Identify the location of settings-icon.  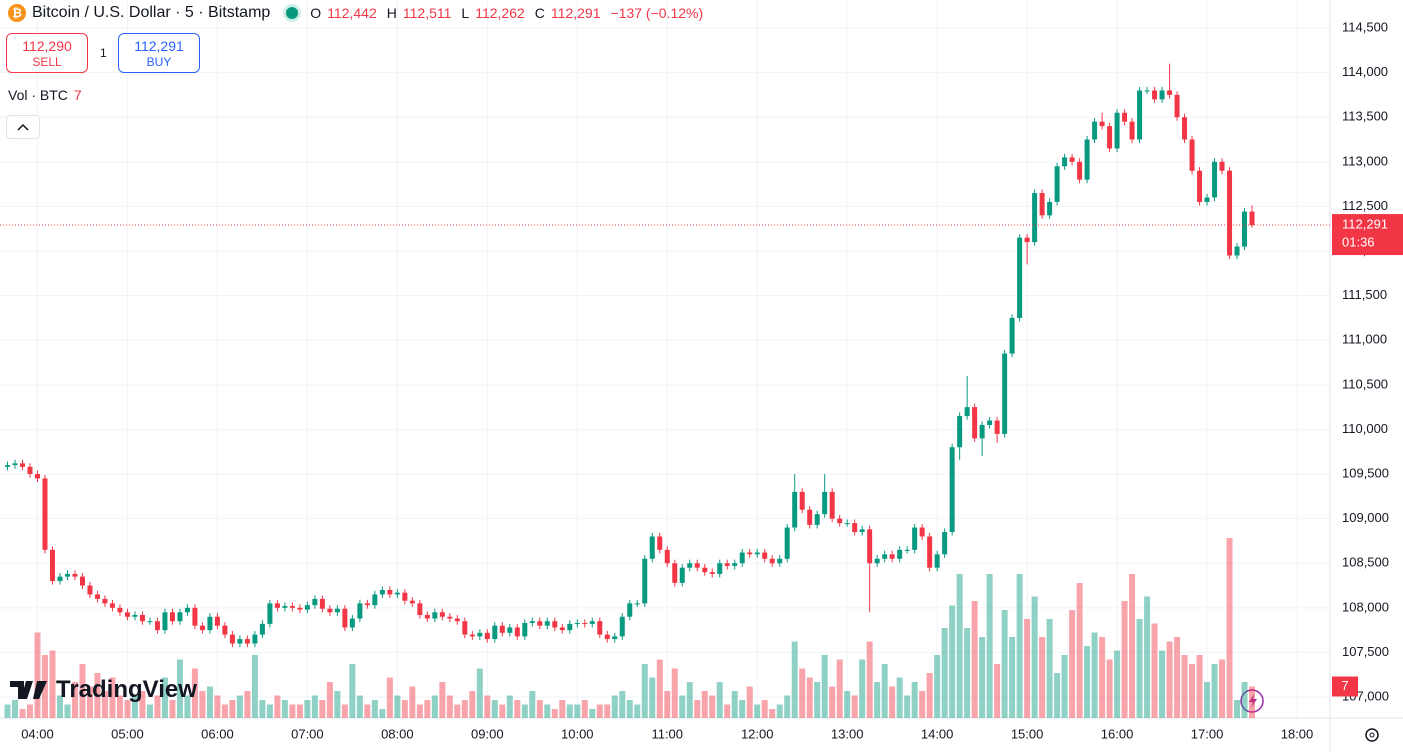
(1372, 735).